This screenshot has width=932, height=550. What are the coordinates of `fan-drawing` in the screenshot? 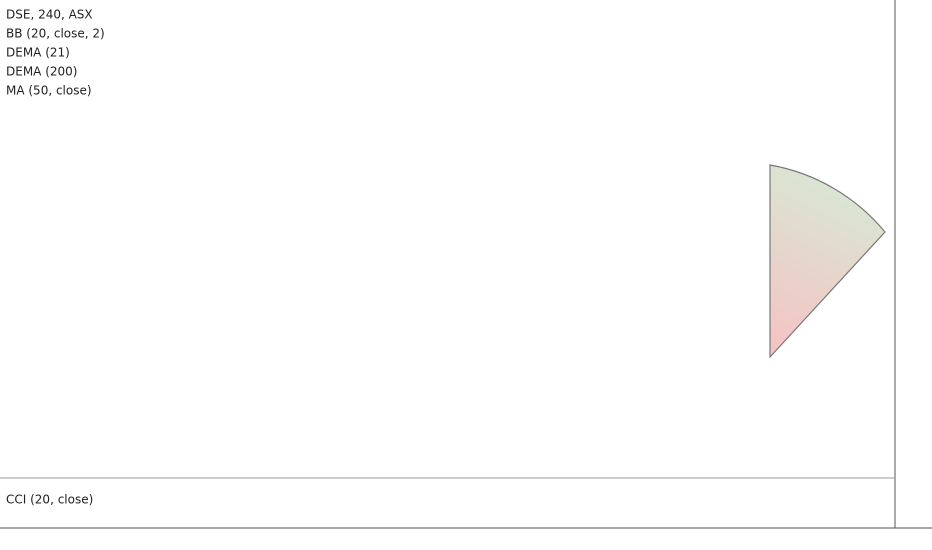 It's located at (827, 261).